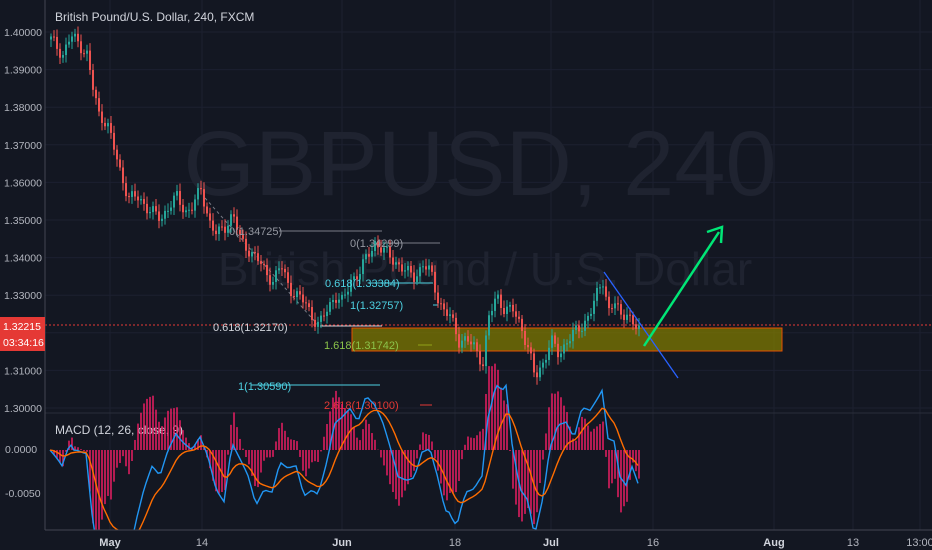 The image size is (932, 550). Describe the element at coordinates (110, 543) in the screenshot. I see `time-tick-label: May` at that location.